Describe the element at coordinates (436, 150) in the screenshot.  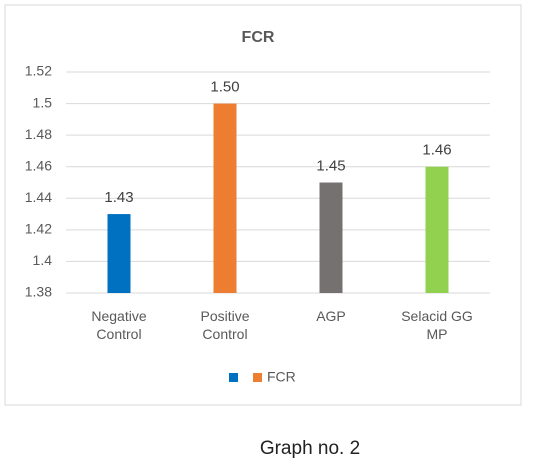
I see `value-label: 1.46` at that location.